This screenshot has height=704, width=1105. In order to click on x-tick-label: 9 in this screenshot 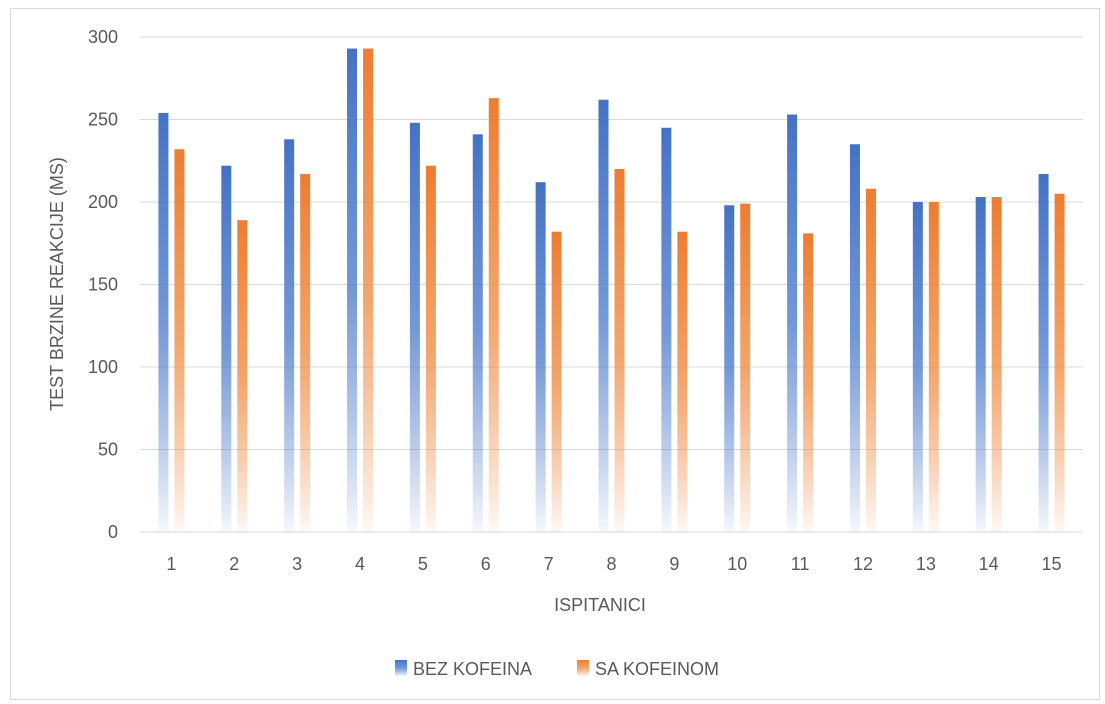, I will do `click(674, 564)`.